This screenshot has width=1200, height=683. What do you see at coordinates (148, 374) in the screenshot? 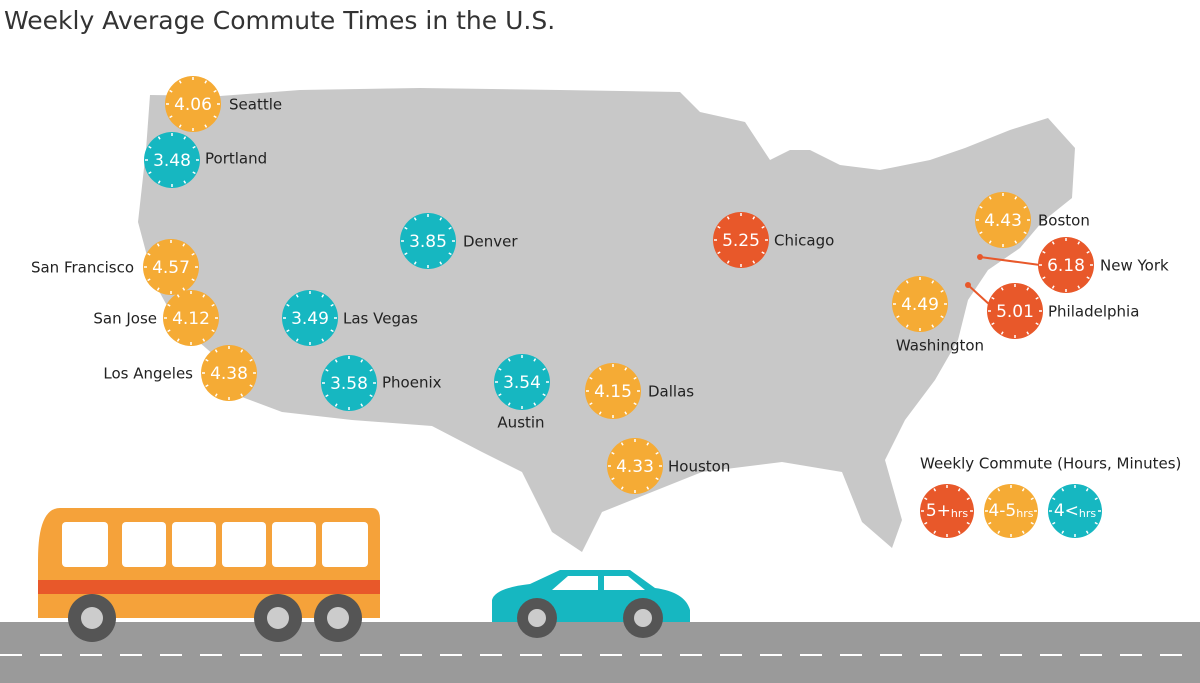
I see `city-name: Los Angeles` at bounding box center [148, 374].